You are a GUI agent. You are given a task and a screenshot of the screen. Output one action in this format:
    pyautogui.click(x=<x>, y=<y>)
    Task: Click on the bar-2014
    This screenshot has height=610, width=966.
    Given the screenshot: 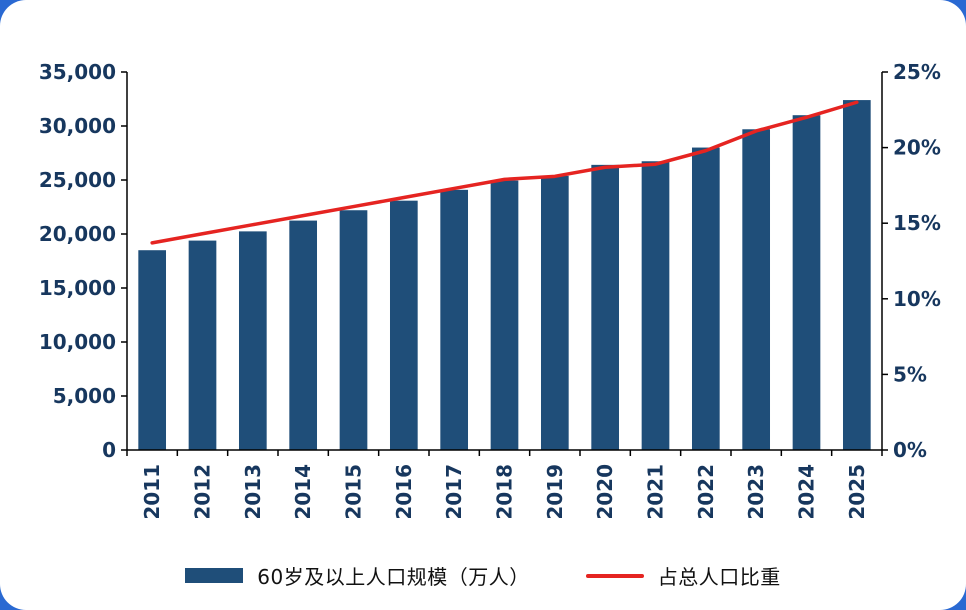 What is the action you would take?
    pyautogui.click(x=303, y=335)
    